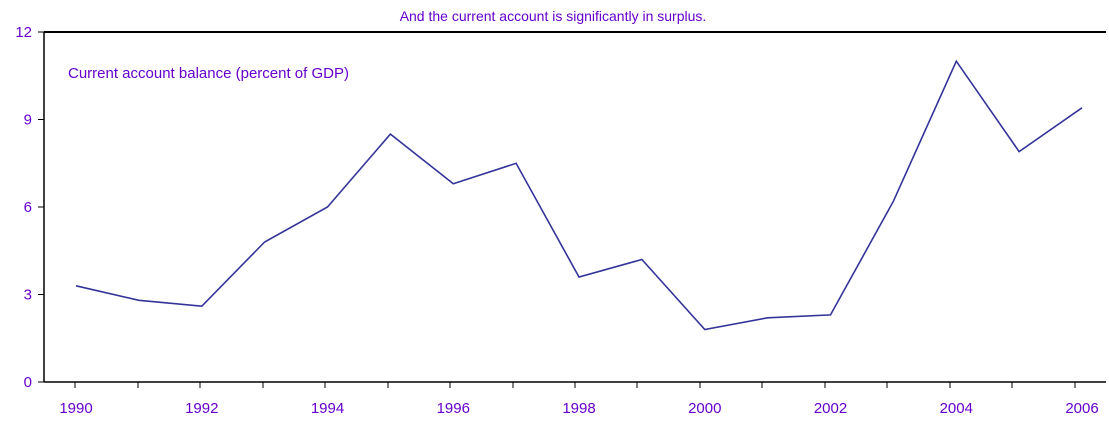  I want to click on y-ticks: 0 3 6 9 12, so click(29, 207).